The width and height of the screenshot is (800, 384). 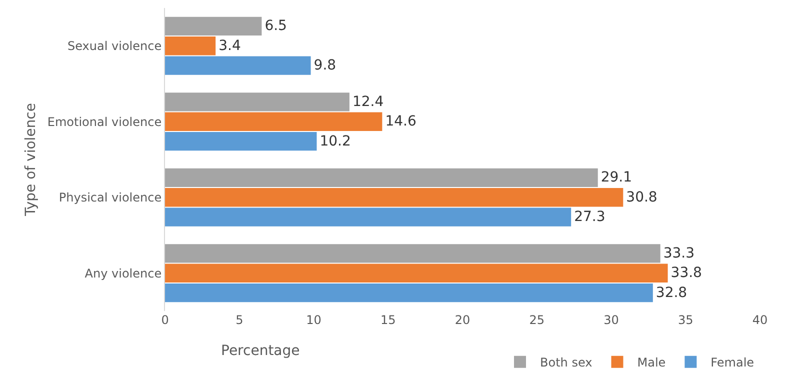 What do you see at coordinates (686, 320) in the screenshot?
I see `x-tick-label: 35` at bounding box center [686, 320].